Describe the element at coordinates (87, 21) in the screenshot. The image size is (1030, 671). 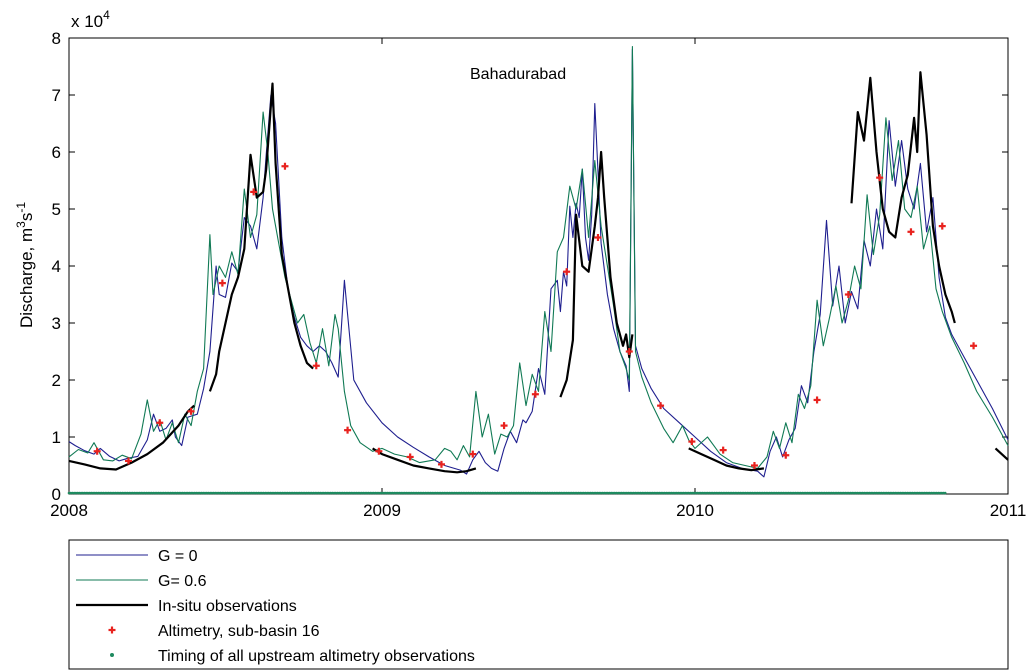
I see `y-multiplier-base: x 10` at that location.